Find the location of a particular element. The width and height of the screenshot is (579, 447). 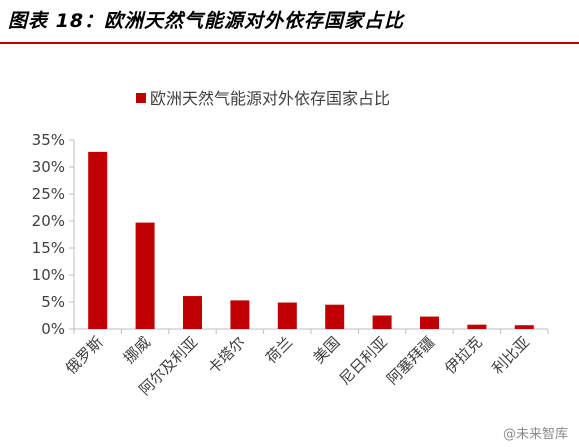

y-axis: 0% 5% 10% 15% 20% 25% 30% 35% is located at coordinates (53, 234).